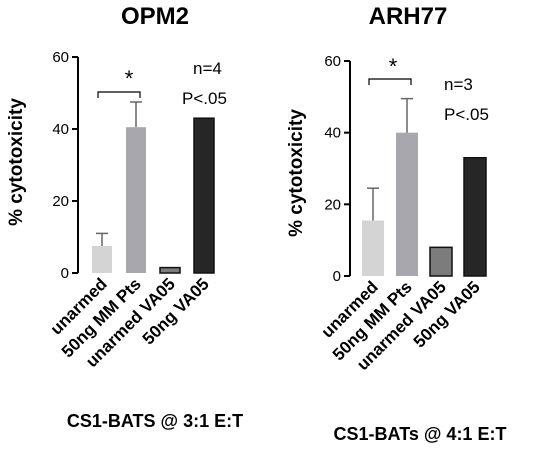  What do you see at coordinates (458, 84) in the screenshot?
I see `n-annotation: n=3` at bounding box center [458, 84].